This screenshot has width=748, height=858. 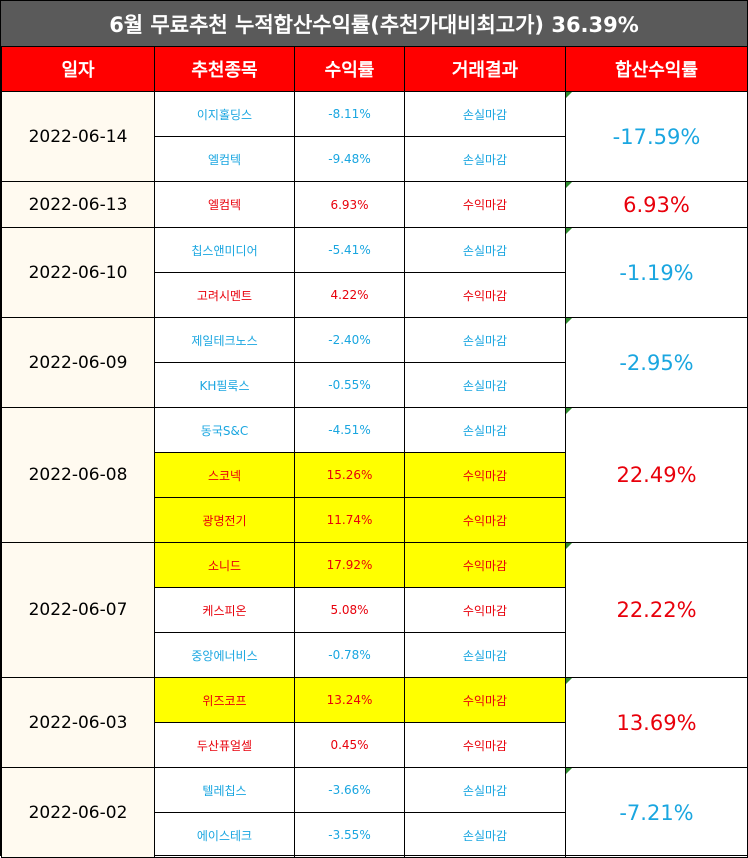 I want to click on total-return-cell: 22.22%, so click(x=656, y=610).